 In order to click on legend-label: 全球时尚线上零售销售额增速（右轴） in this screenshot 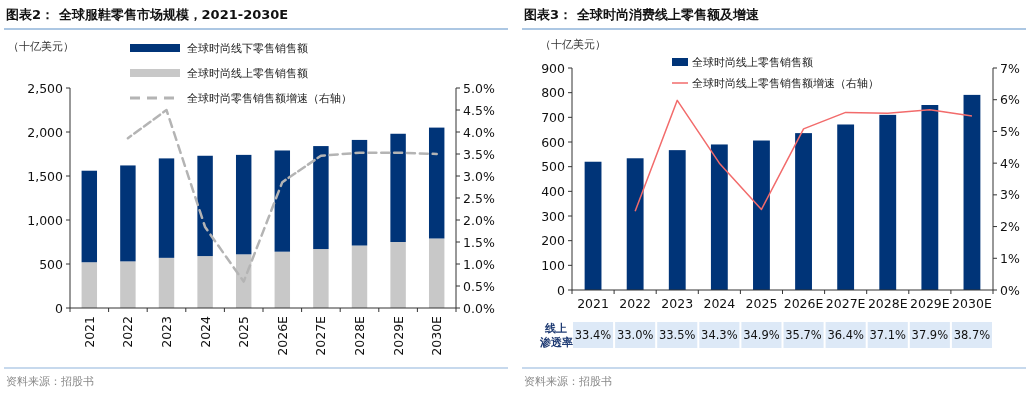, I will do `click(785, 83)`.